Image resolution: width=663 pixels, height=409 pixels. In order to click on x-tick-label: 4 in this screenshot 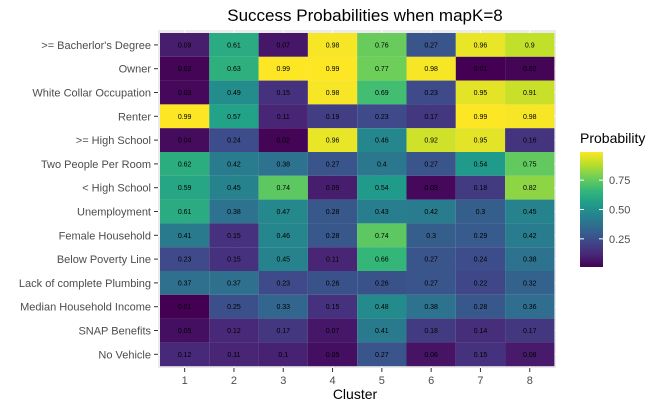, I will do `click(332, 381)`.